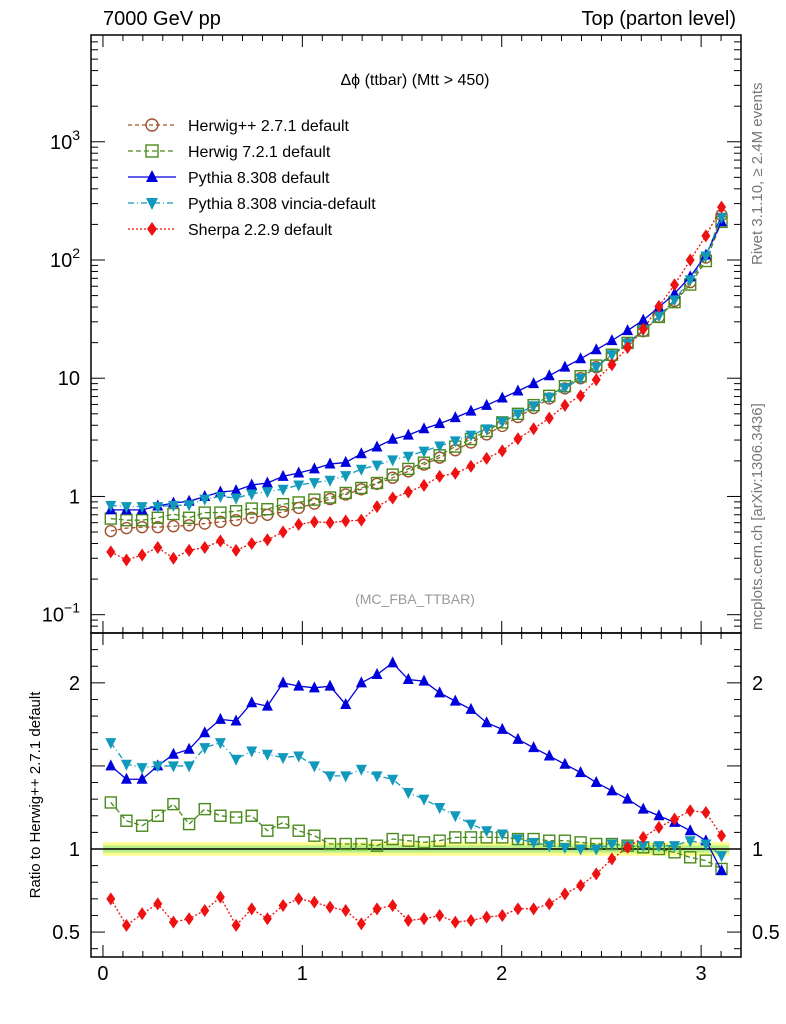 The height and width of the screenshot is (1024, 786). What do you see at coordinates (416, 836) in the screenshot?
I see `series-1-ratio` at bounding box center [416, 836].